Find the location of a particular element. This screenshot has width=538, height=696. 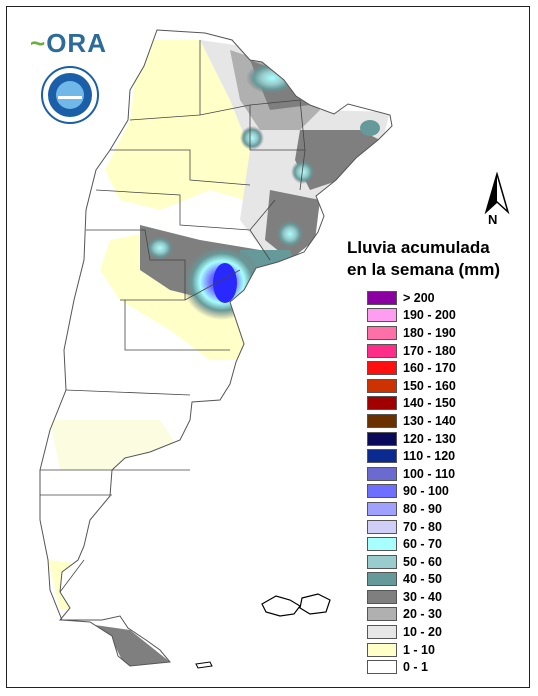

legend-label: 80 - 90 is located at coordinates (422, 508).